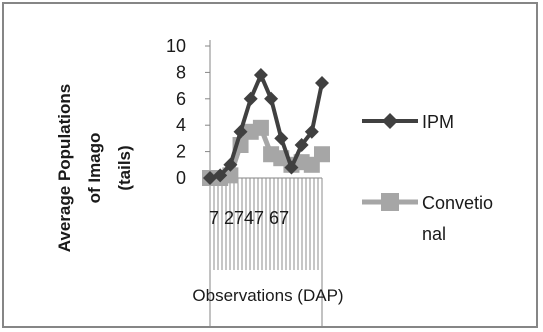 This screenshot has height=332, width=543. Describe the element at coordinates (181, 152) in the screenshot. I see `y-tick-label: 2` at that location.